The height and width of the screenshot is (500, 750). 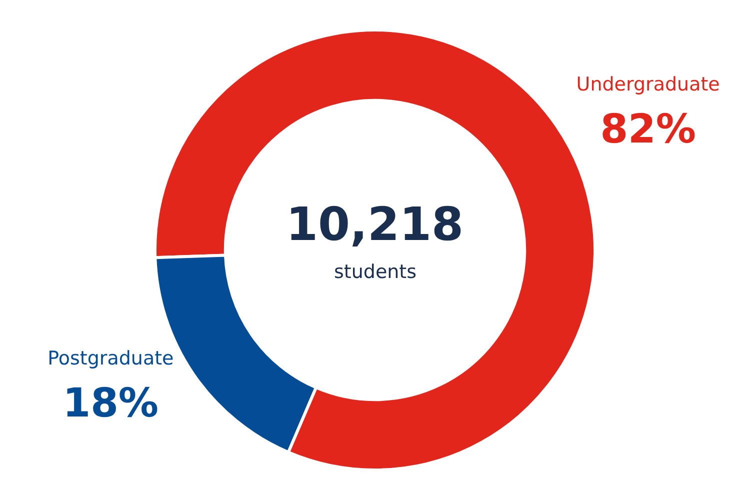 What do you see at coordinates (111, 358) in the screenshot?
I see `slice-label: Postgraduate` at bounding box center [111, 358].